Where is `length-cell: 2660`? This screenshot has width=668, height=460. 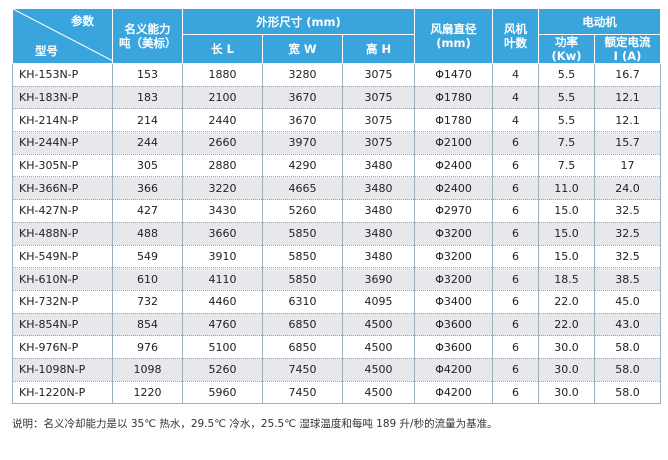 length-cell: 2660 is located at coordinates (222, 143).